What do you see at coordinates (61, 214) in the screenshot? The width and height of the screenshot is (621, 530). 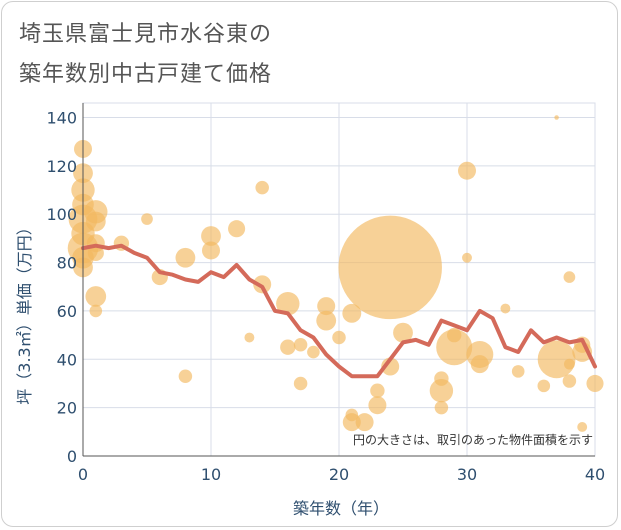 I see `y-tick-label: 100` at bounding box center [61, 214].